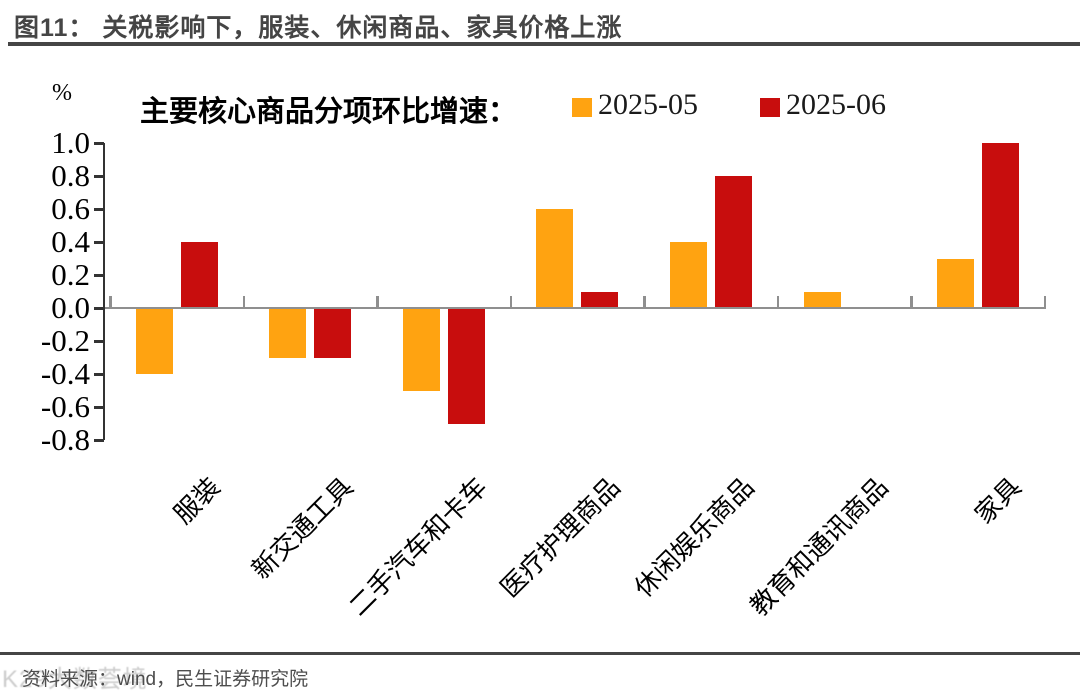 This screenshot has width=1080, height=697. I want to click on bar-2025-06-医疗护理商品, so click(600, 299).